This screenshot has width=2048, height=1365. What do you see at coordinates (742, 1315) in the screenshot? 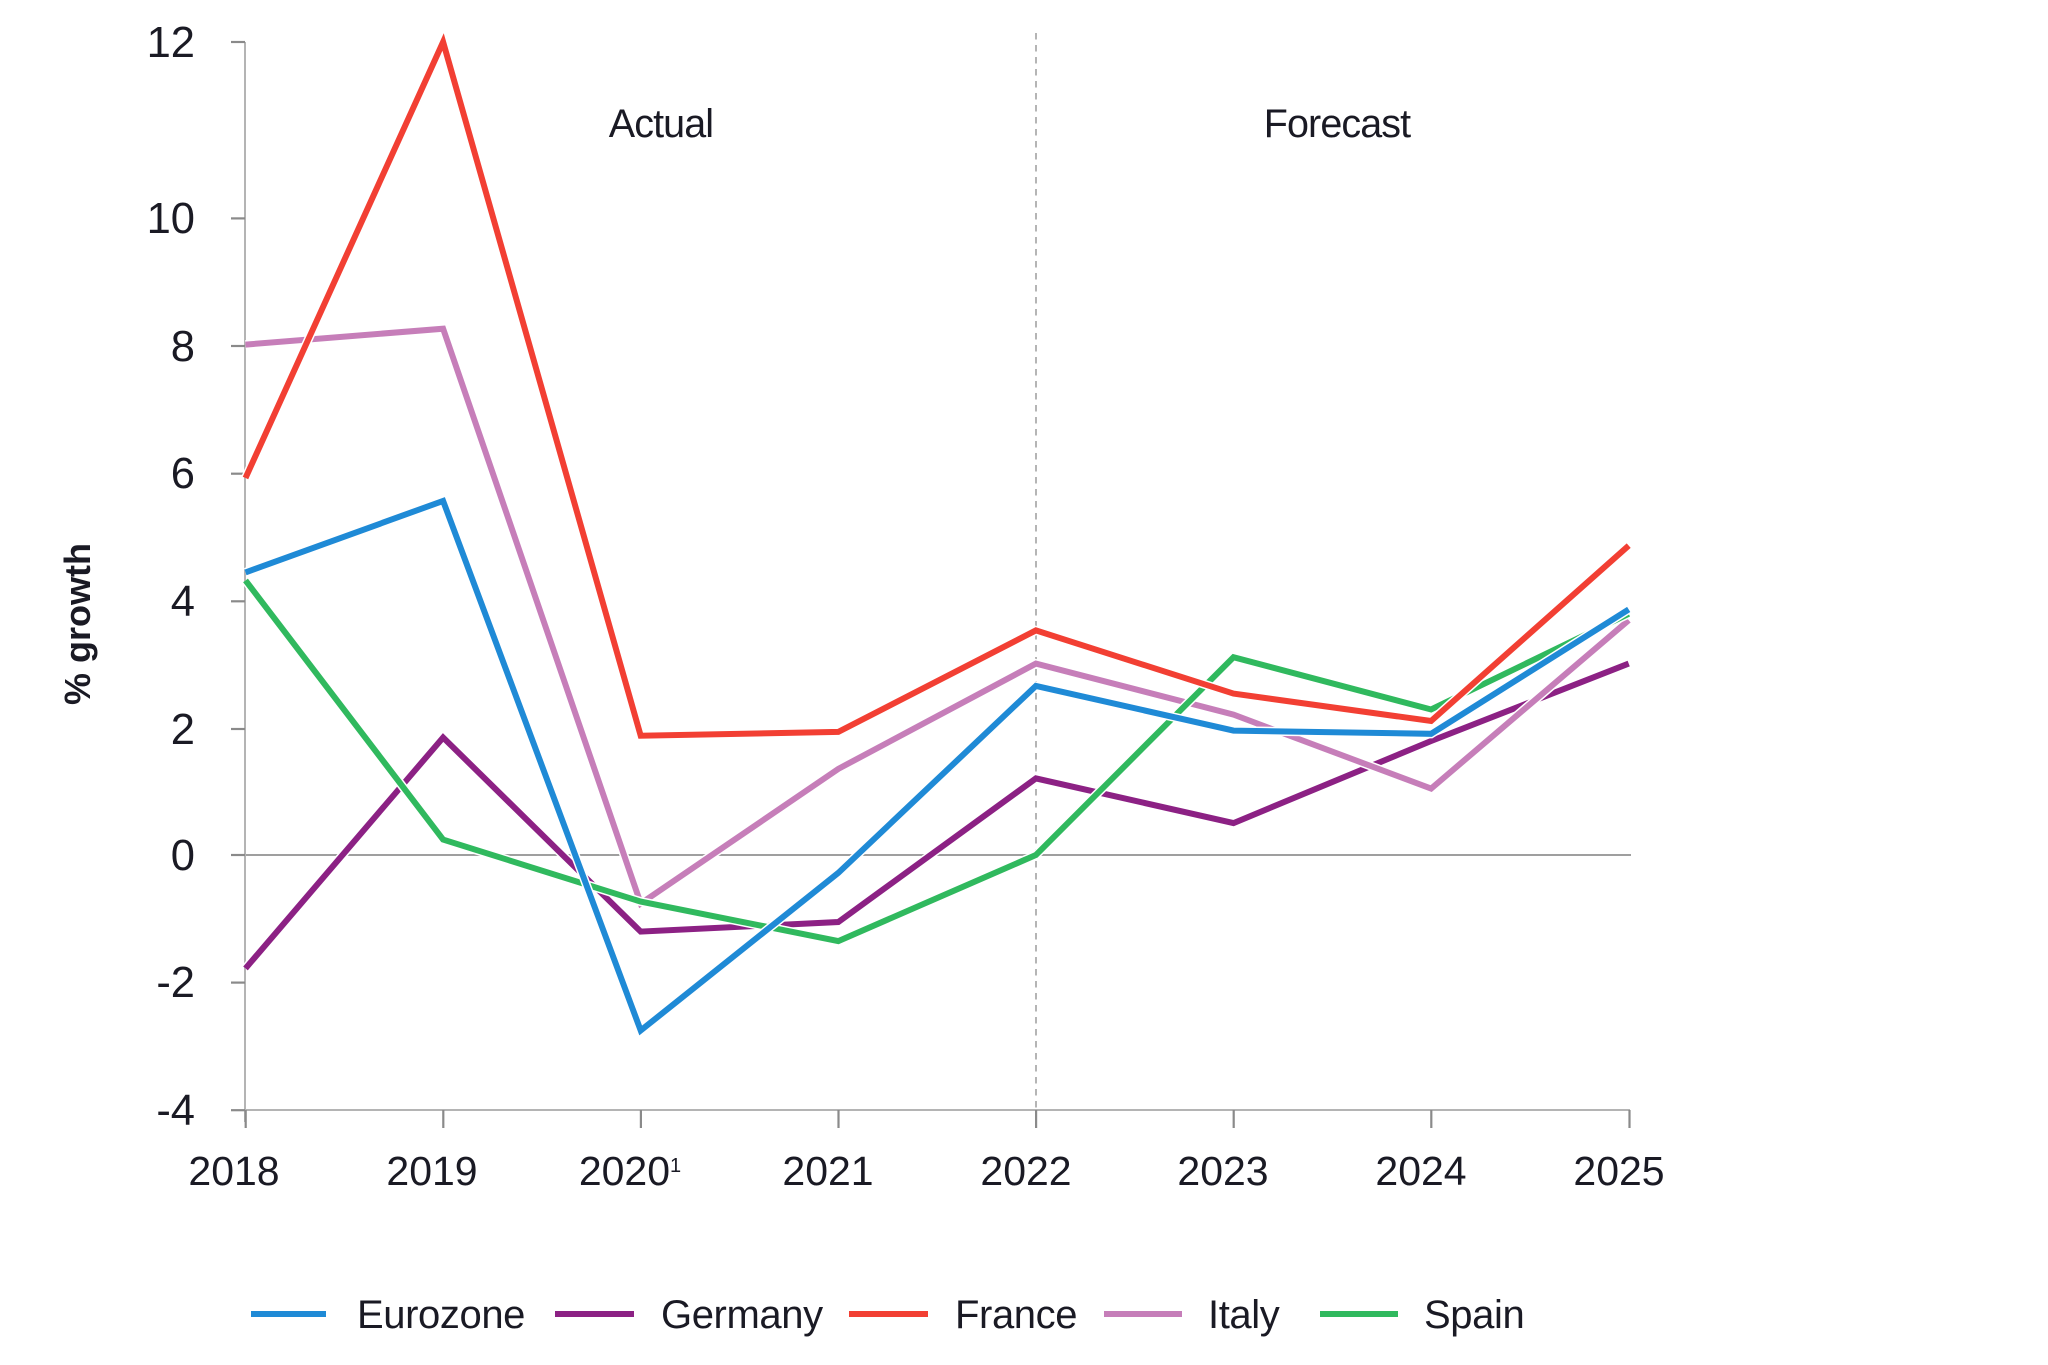
I see `svg-text: Germany` at bounding box center [742, 1315].